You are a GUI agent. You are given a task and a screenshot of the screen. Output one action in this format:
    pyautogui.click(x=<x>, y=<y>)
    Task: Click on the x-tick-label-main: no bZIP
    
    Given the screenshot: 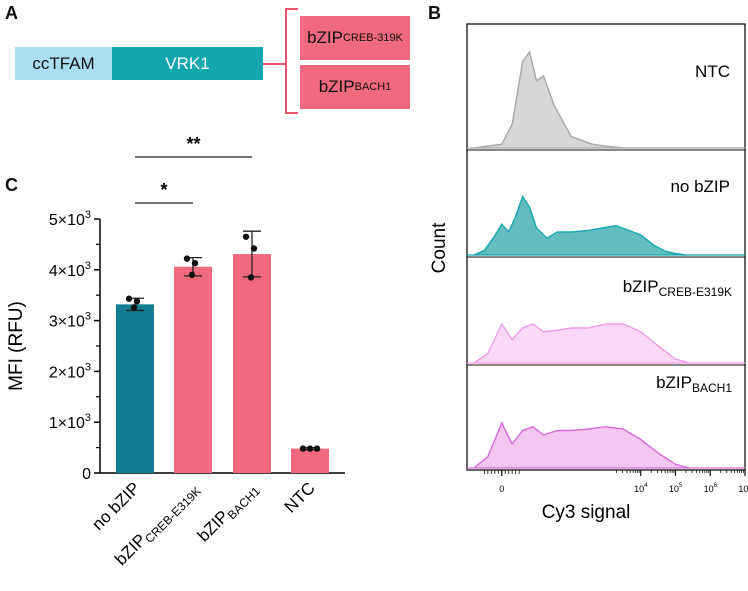 What is the action you would take?
    pyautogui.click(x=116, y=506)
    